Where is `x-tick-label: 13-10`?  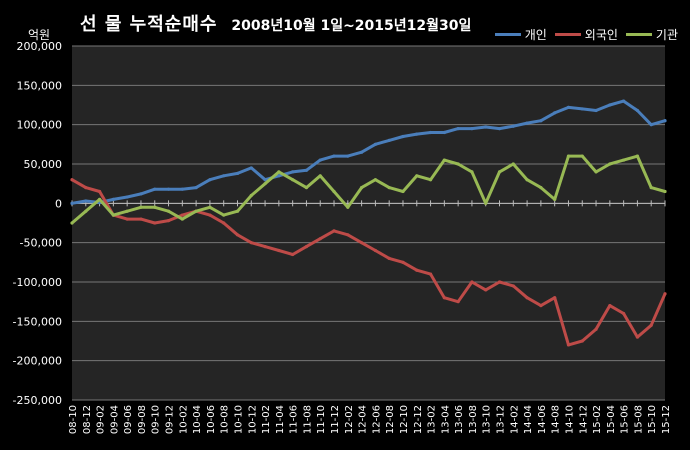
x-tick-label: 13-10 is located at coordinates (487, 419).